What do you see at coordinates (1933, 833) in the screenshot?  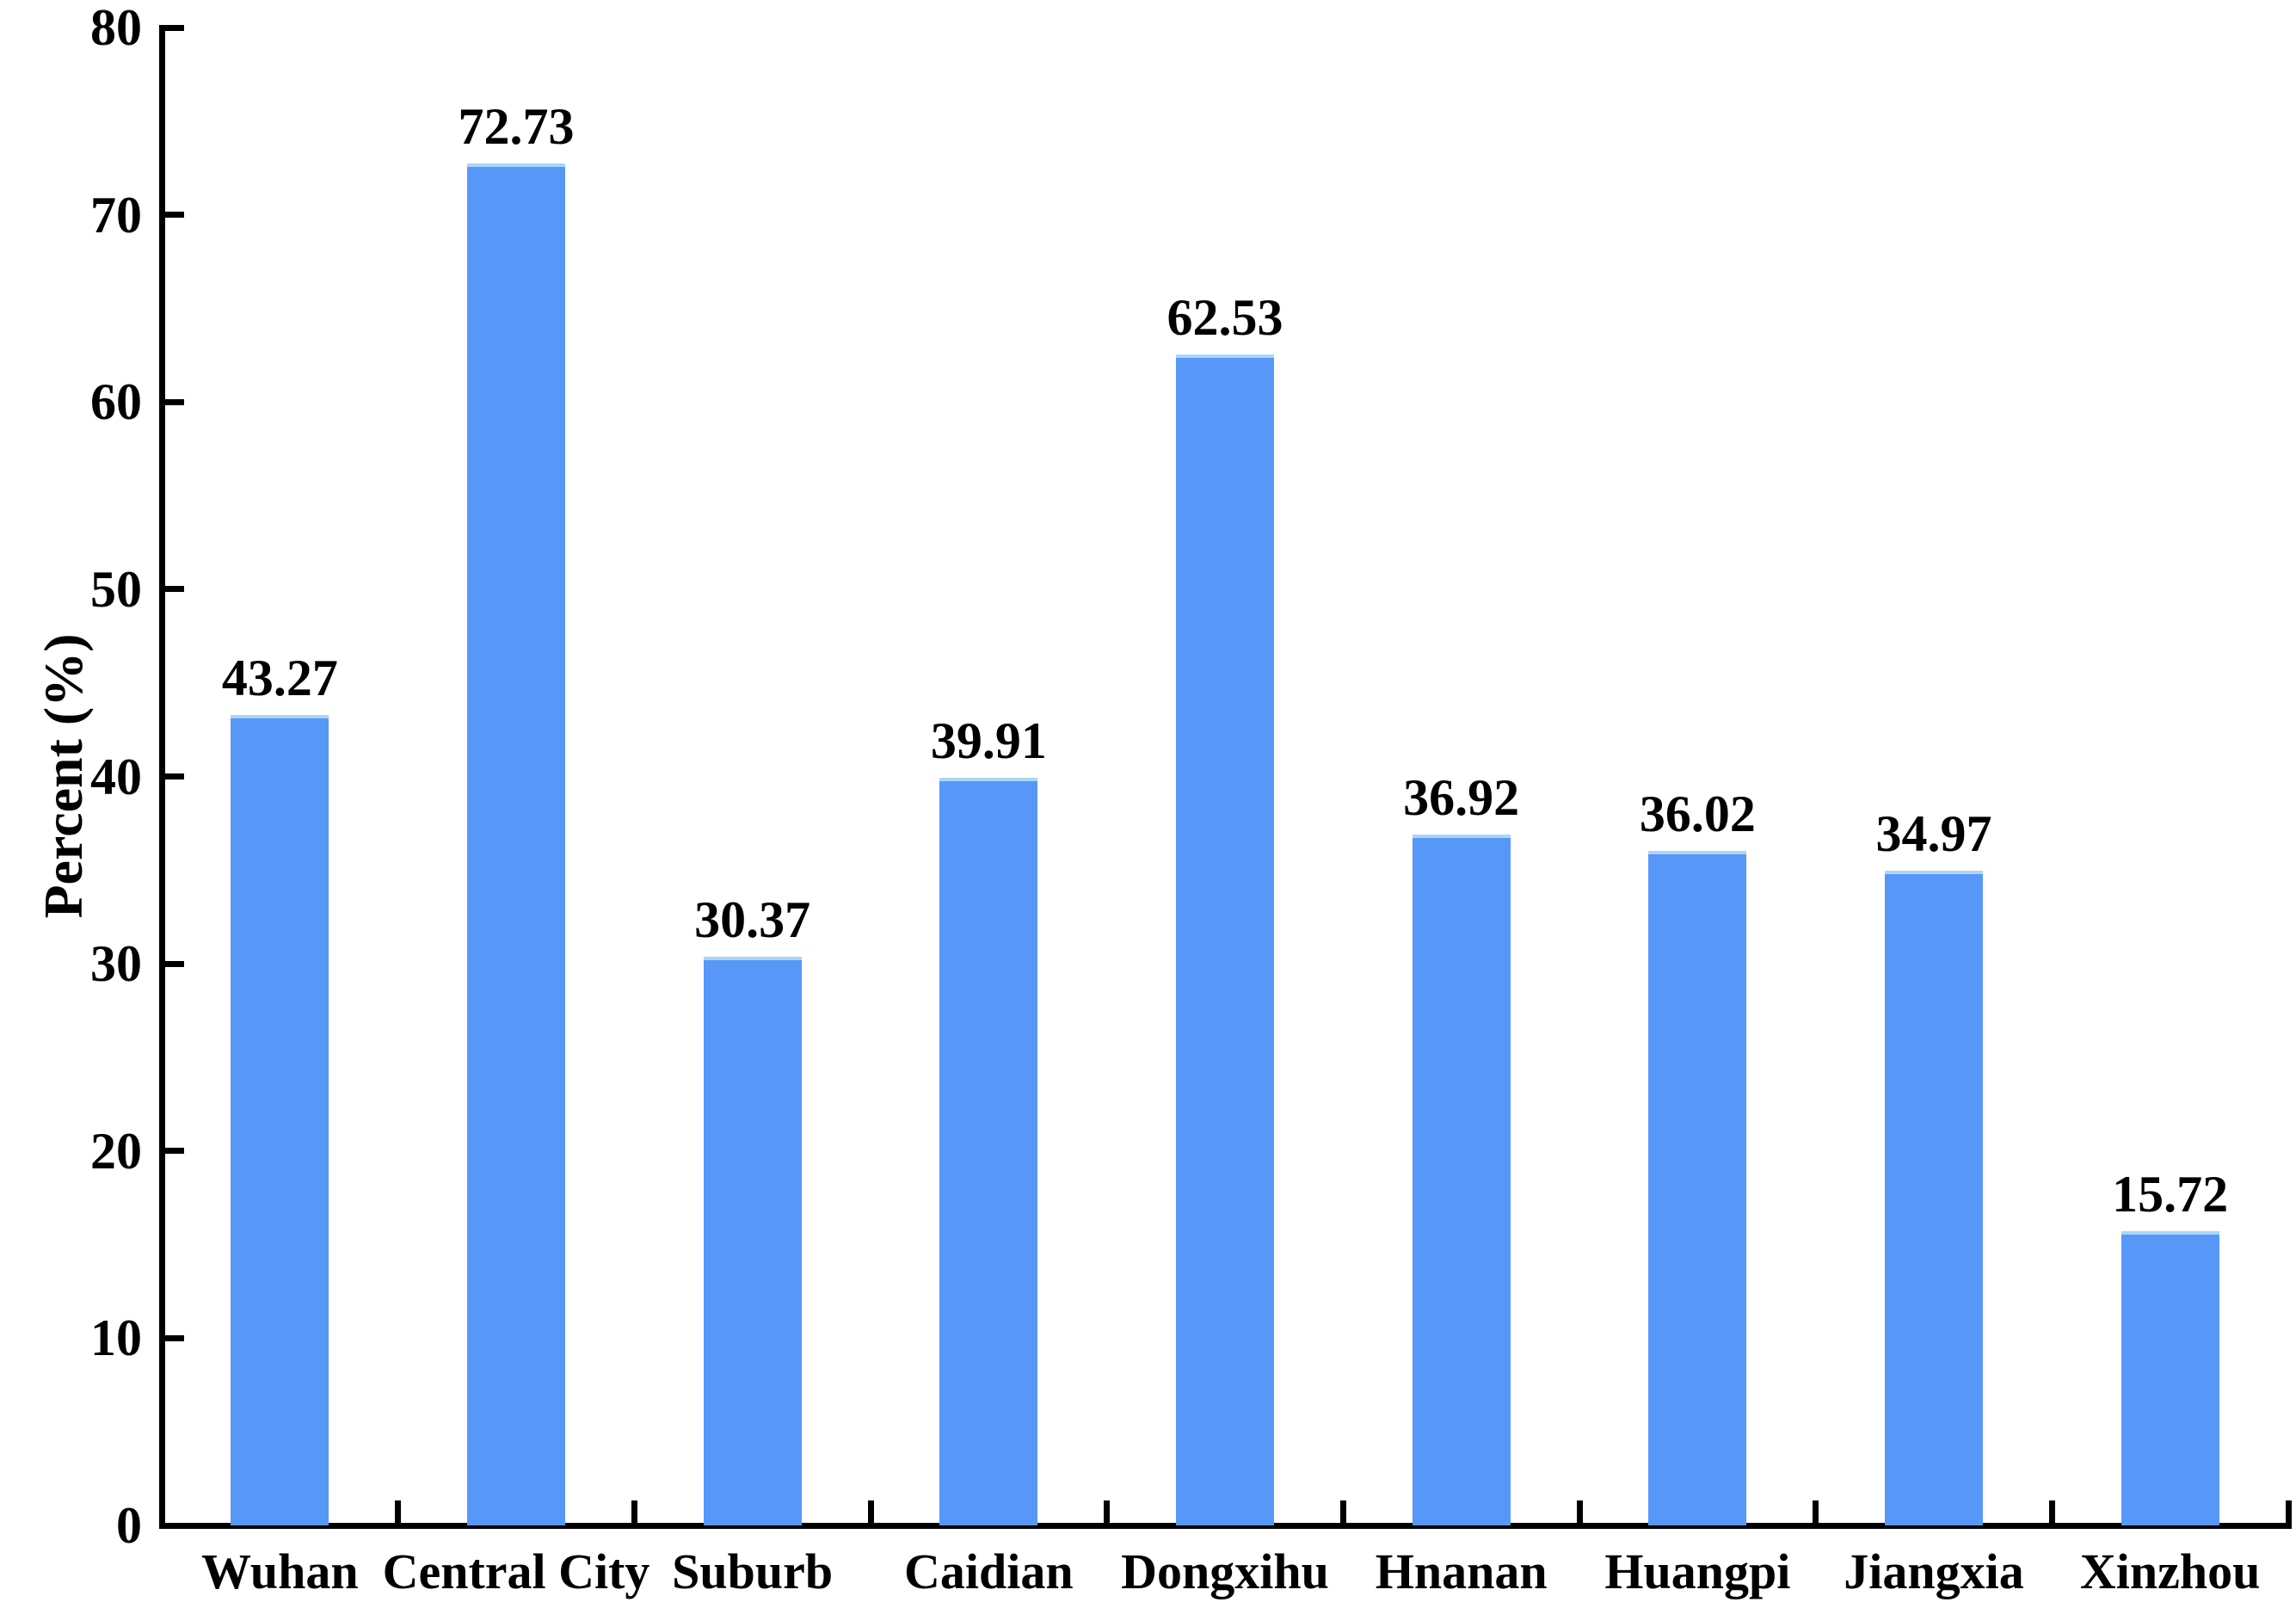 I see `bar-value-label: 34.97` at bounding box center [1933, 833].